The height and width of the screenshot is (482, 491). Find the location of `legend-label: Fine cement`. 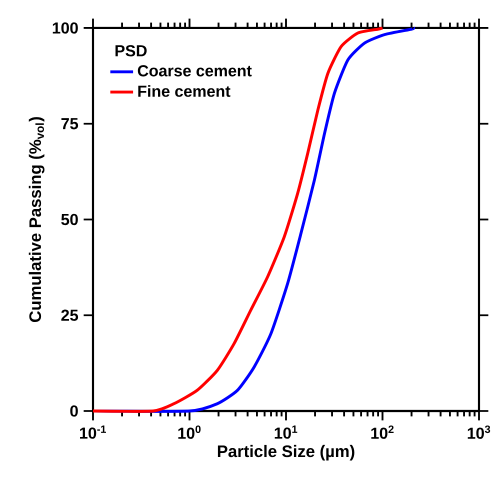

legend-label: Fine cement is located at coordinates (184, 91).